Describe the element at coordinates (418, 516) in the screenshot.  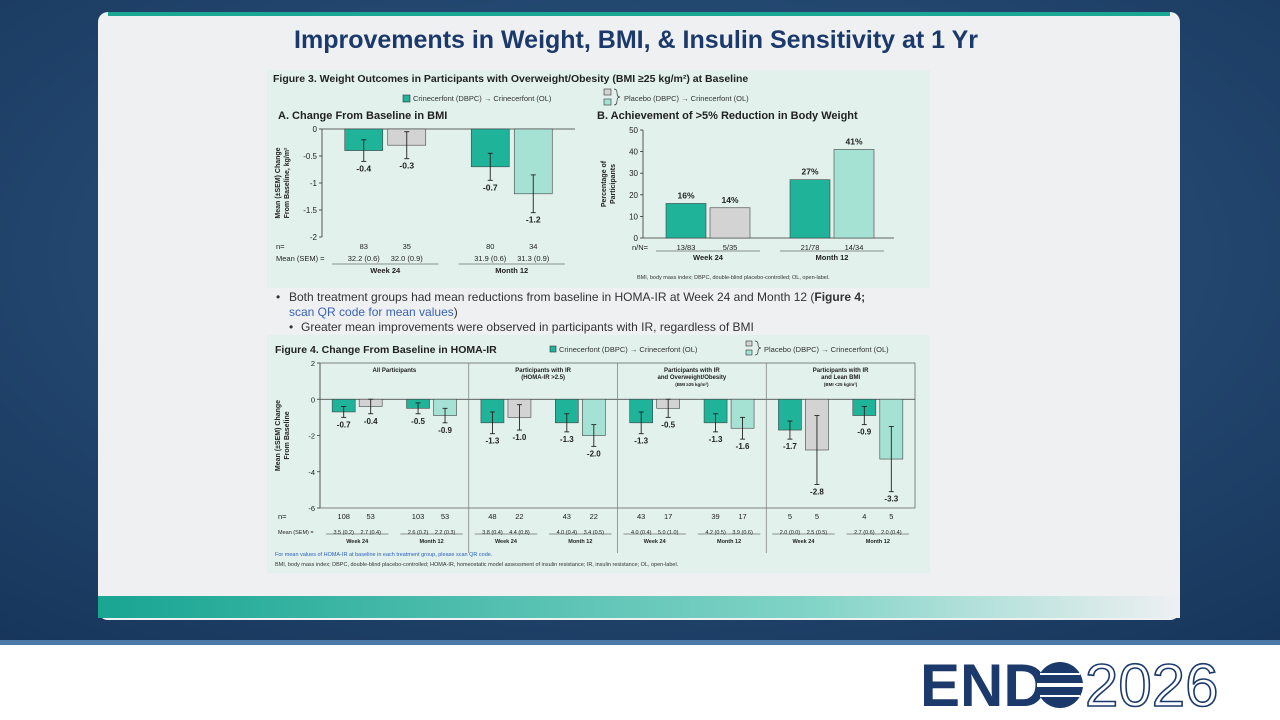
I see `row-value: 103` at that location.